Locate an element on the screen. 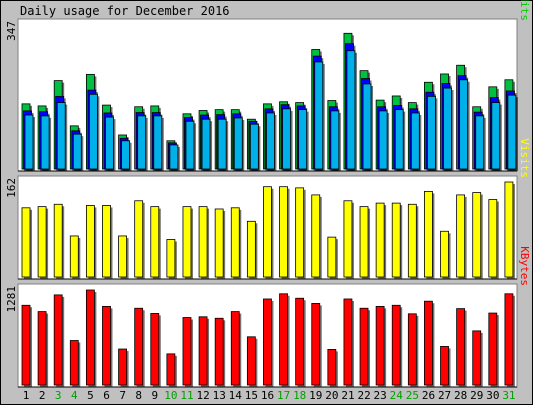  tick-label-day-16: 16 is located at coordinates (267, 395).